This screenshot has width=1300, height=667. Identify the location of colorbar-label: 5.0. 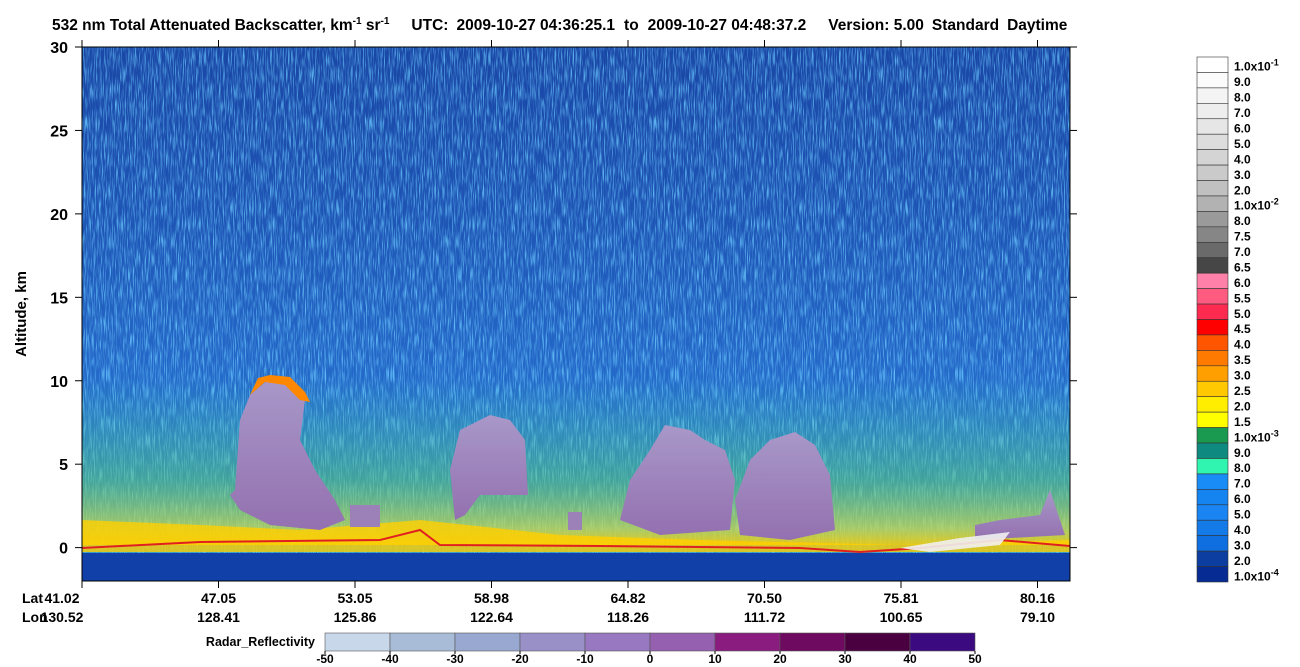
(1242, 144).